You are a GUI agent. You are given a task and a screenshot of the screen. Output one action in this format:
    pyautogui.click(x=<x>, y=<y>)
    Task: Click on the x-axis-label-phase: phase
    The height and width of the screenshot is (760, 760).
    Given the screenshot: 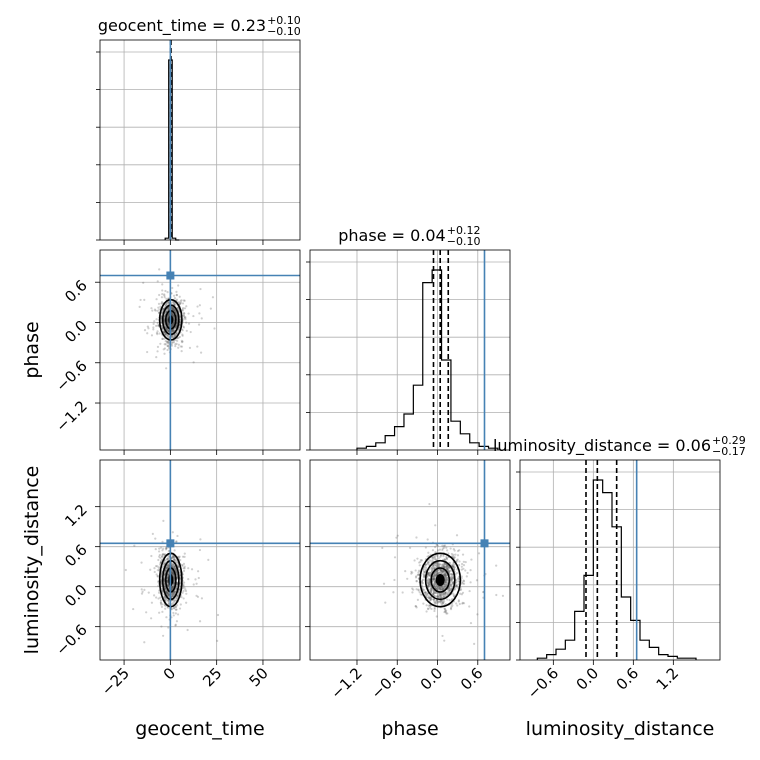 What is the action you would take?
    pyautogui.click(x=409, y=729)
    